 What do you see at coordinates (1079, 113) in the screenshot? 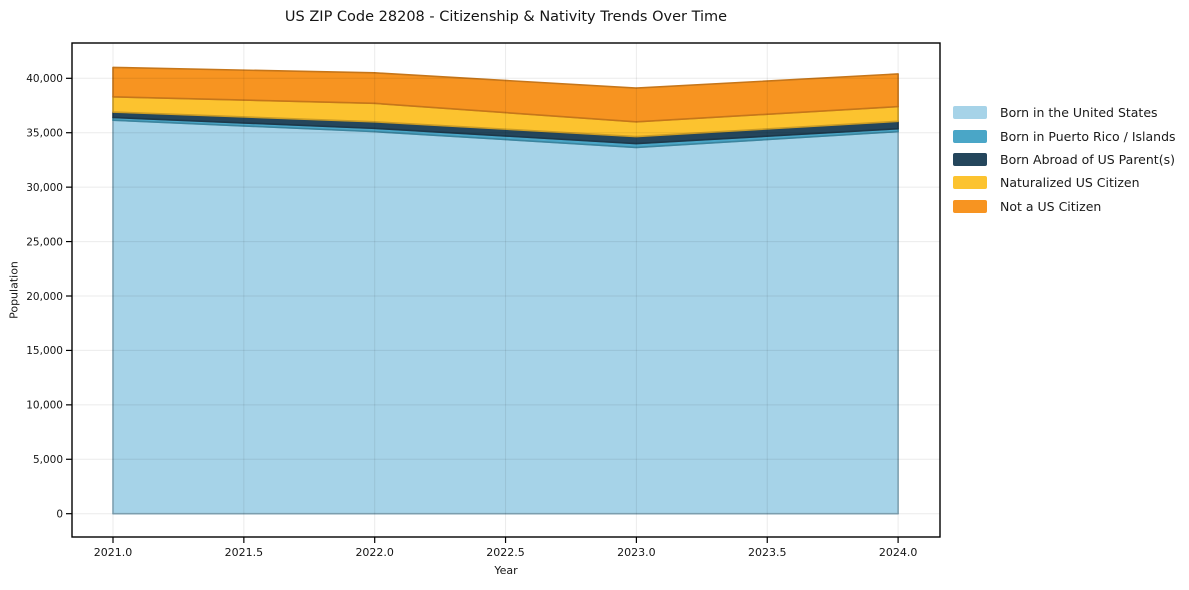
I see `legend-item-label: Born in the United States` at bounding box center [1079, 113].